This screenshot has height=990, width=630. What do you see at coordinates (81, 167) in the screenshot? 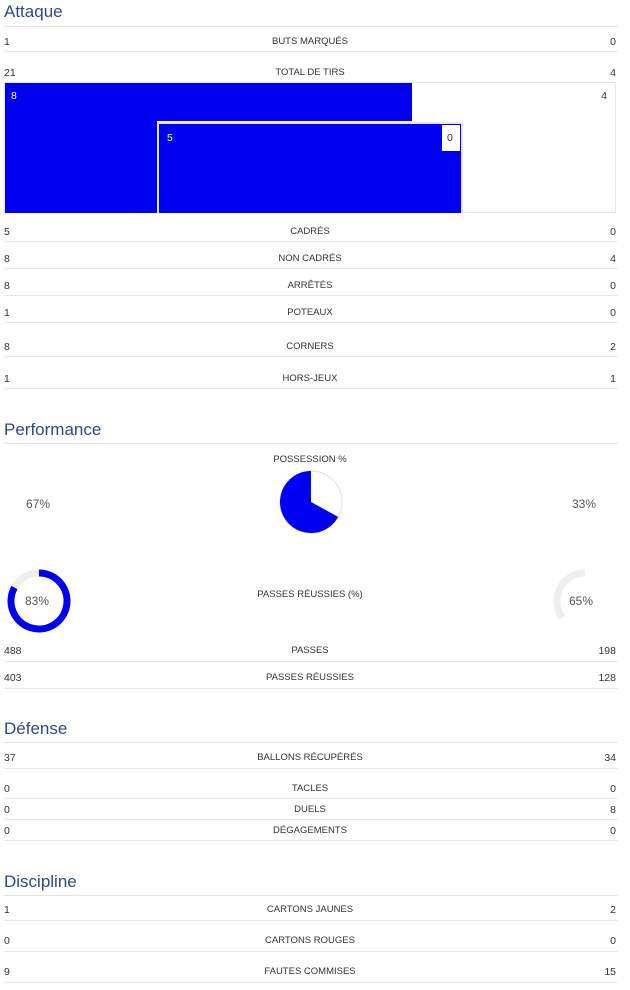
I see `outside-box-home-bar-lower` at bounding box center [81, 167].